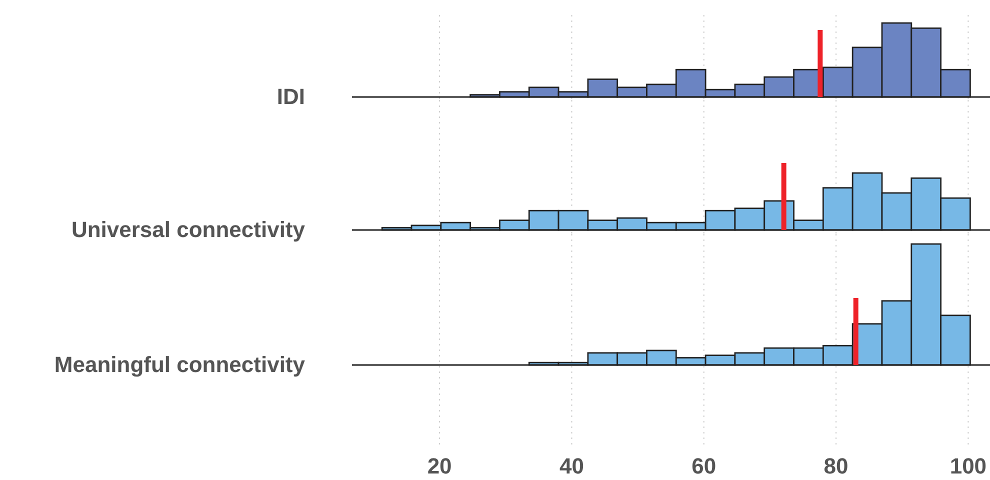 The width and height of the screenshot is (990, 480). Describe the element at coordinates (968, 466) in the screenshot. I see `x-tick-label: 100` at that location.